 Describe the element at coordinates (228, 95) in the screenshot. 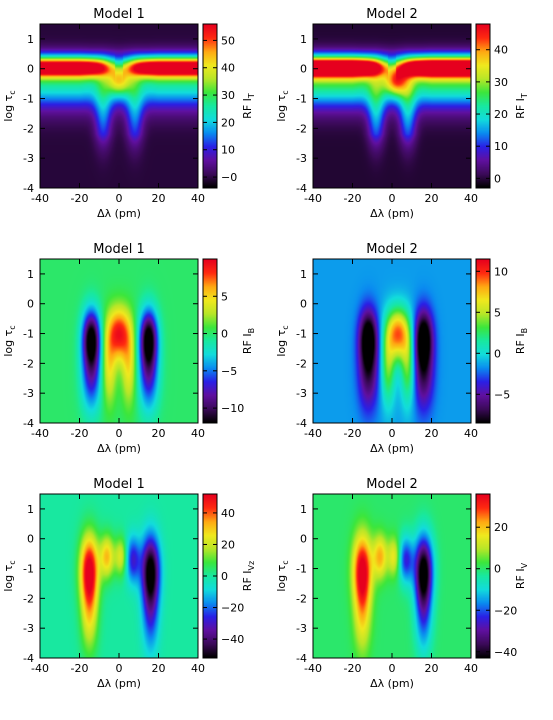

I see `colorbar-tick-label: 30` at that location.